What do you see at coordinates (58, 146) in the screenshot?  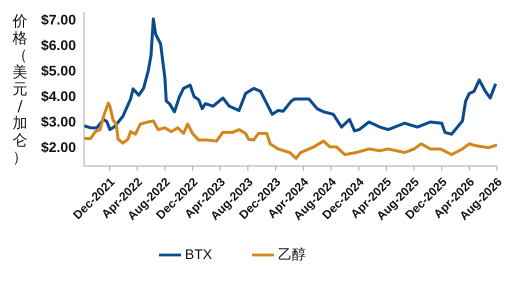 I see `y-tick-label: $2.00` at bounding box center [58, 146].